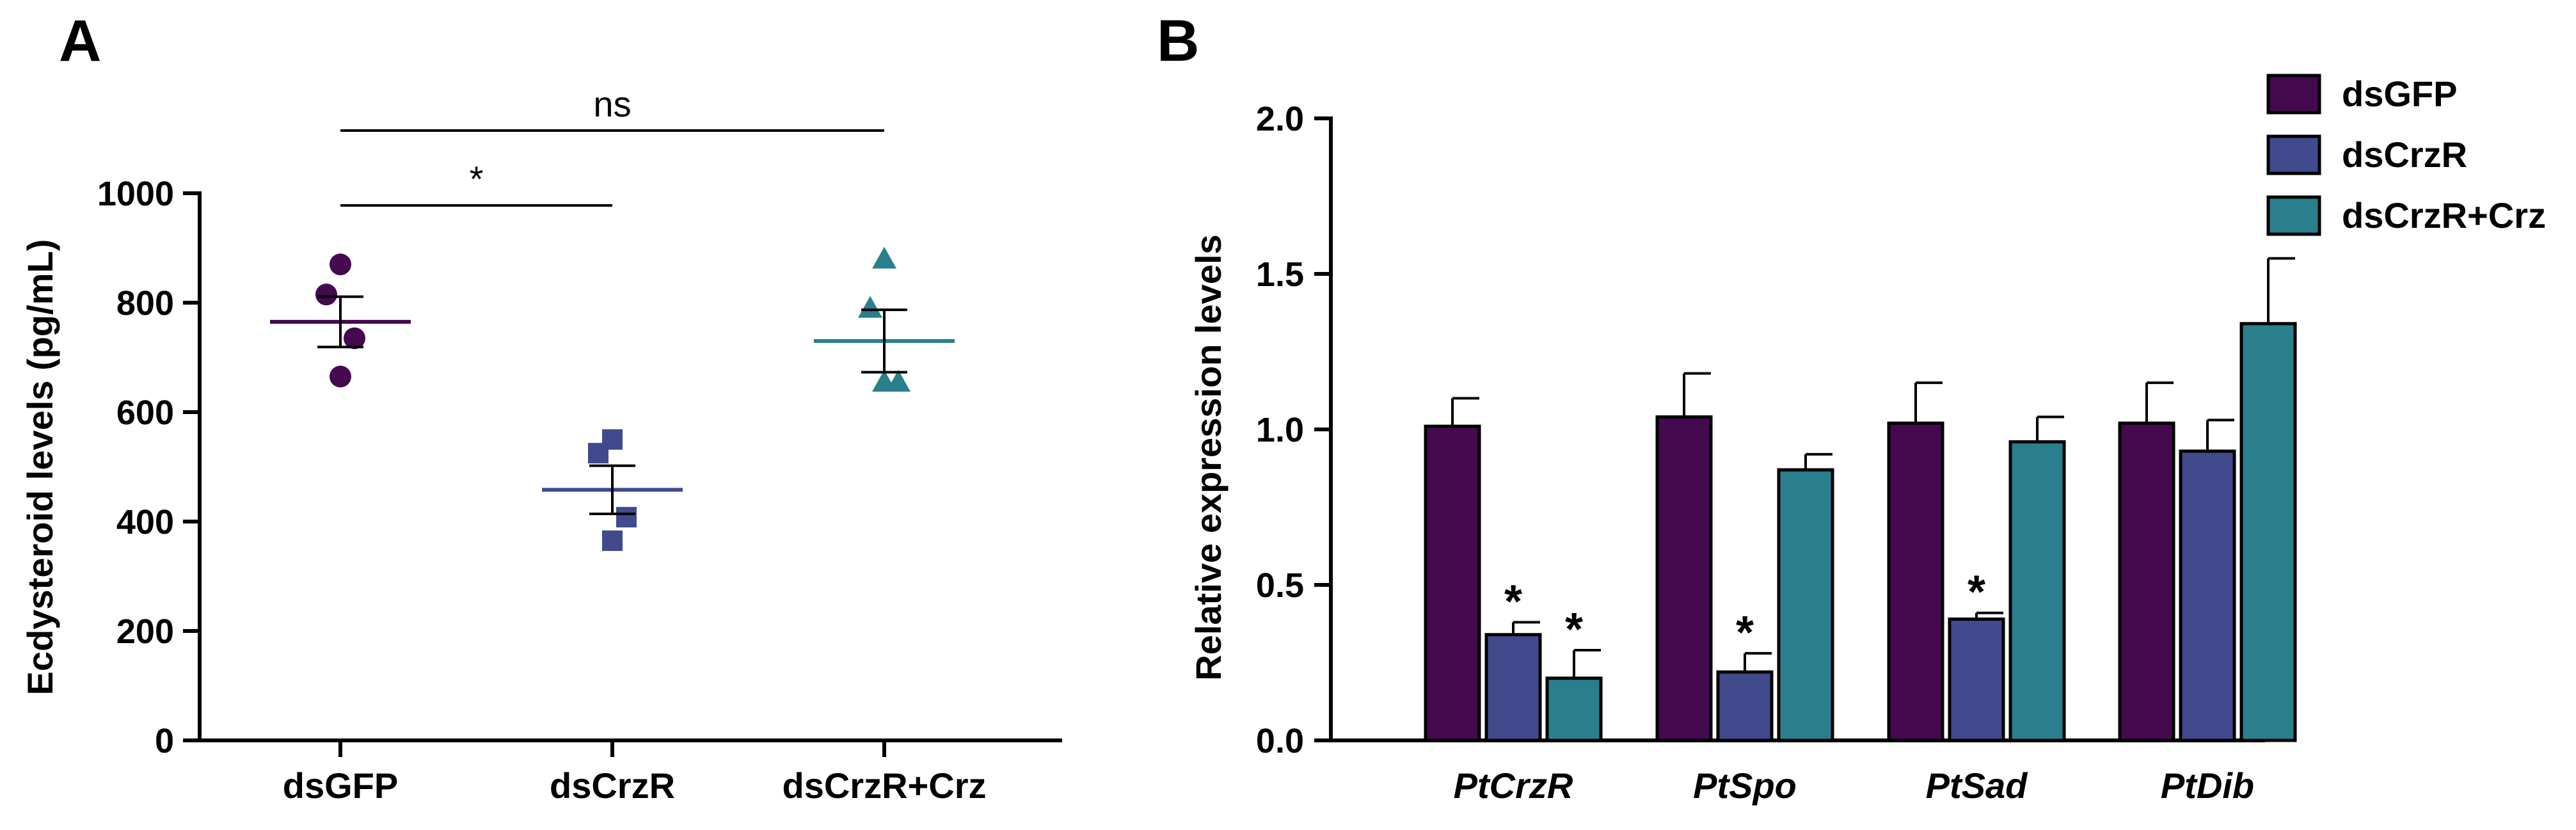 The image size is (2576, 830). Describe the element at coordinates (2405, 154) in the screenshot. I see `panel-b-legend-label: dsCrzR` at that location.